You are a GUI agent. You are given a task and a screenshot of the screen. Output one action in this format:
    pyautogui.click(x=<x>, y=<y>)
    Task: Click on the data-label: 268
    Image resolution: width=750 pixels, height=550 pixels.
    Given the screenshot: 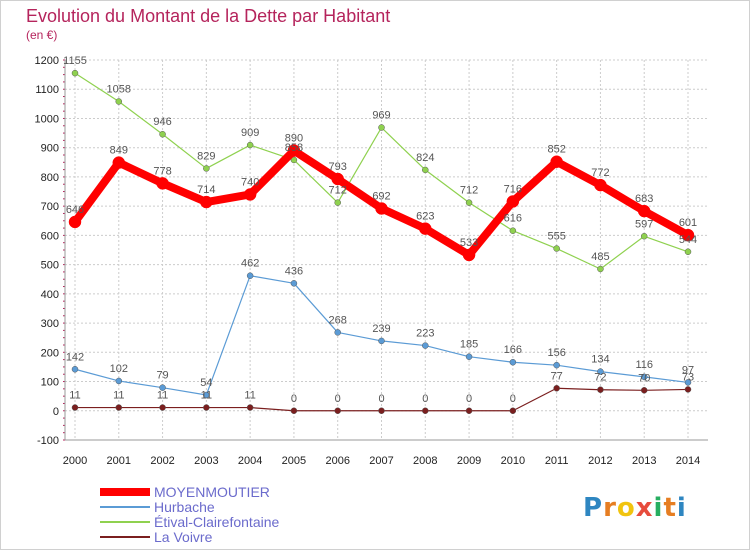 What is the action you would take?
    pyautogui.click(x=338, y=320)
    